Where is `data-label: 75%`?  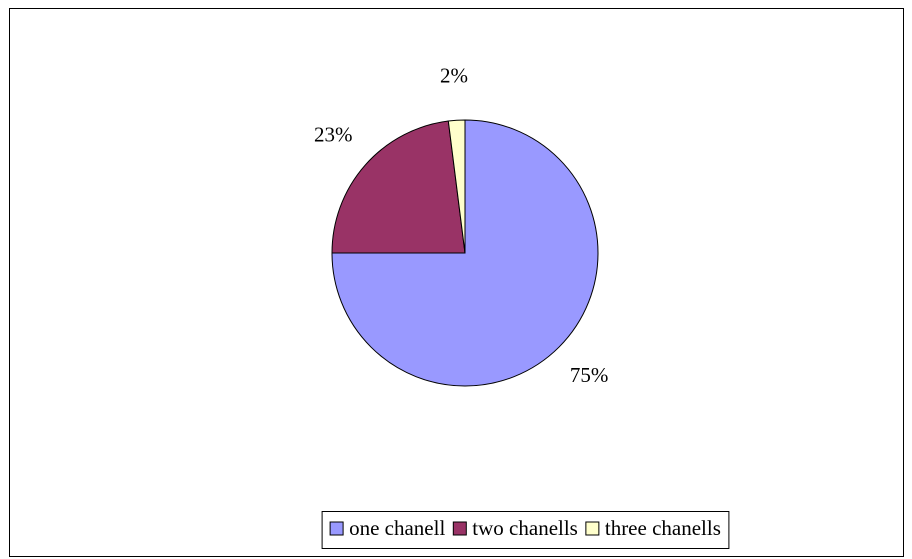 data-label: 75% is located at coordinates (589, 375).